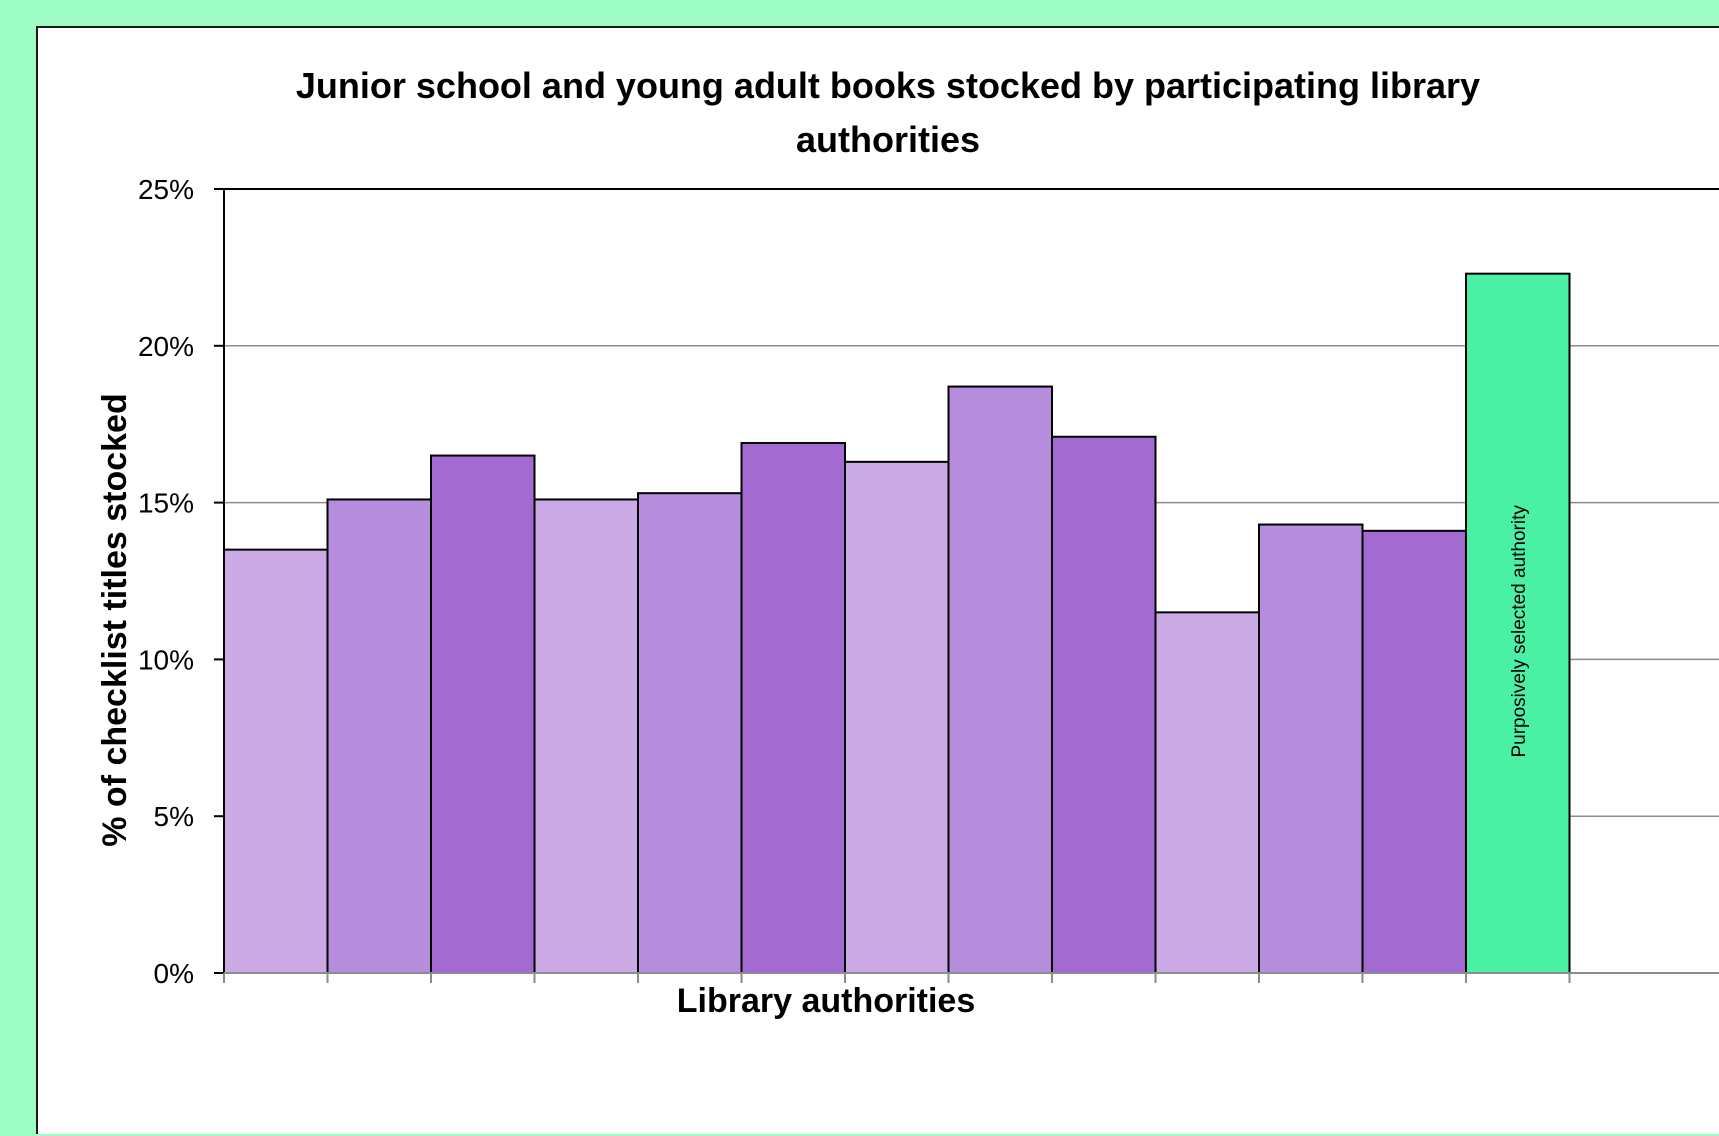 This screenshot has height=1136, width=1719. What do you see at coordinates (888, 139) in the screenshot?
I see `chart-title-line-2: authorities` at bounding box center [888, 139].